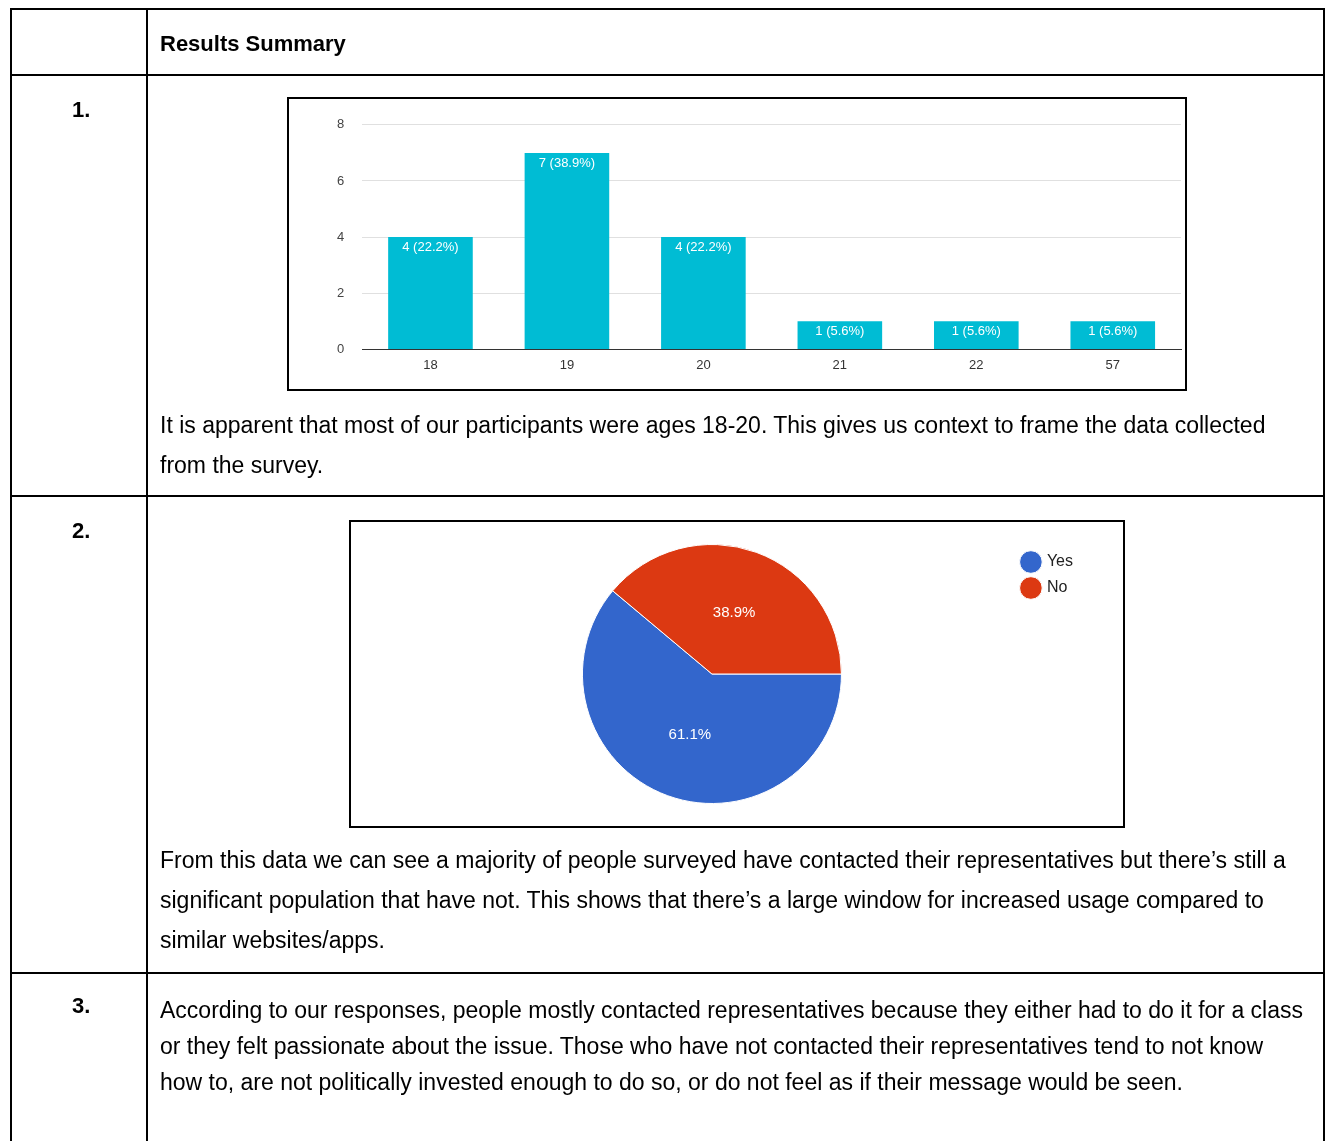  I want to click on text: According to our responses, people mostly contacted representatives because they either had to do it for a class or they felt passionate about the issue. Those who have not contacted their representatives tend to not know how to, are not politically invested enough to do so, or do not feel as if their message would be seen., so click(732, 1046).